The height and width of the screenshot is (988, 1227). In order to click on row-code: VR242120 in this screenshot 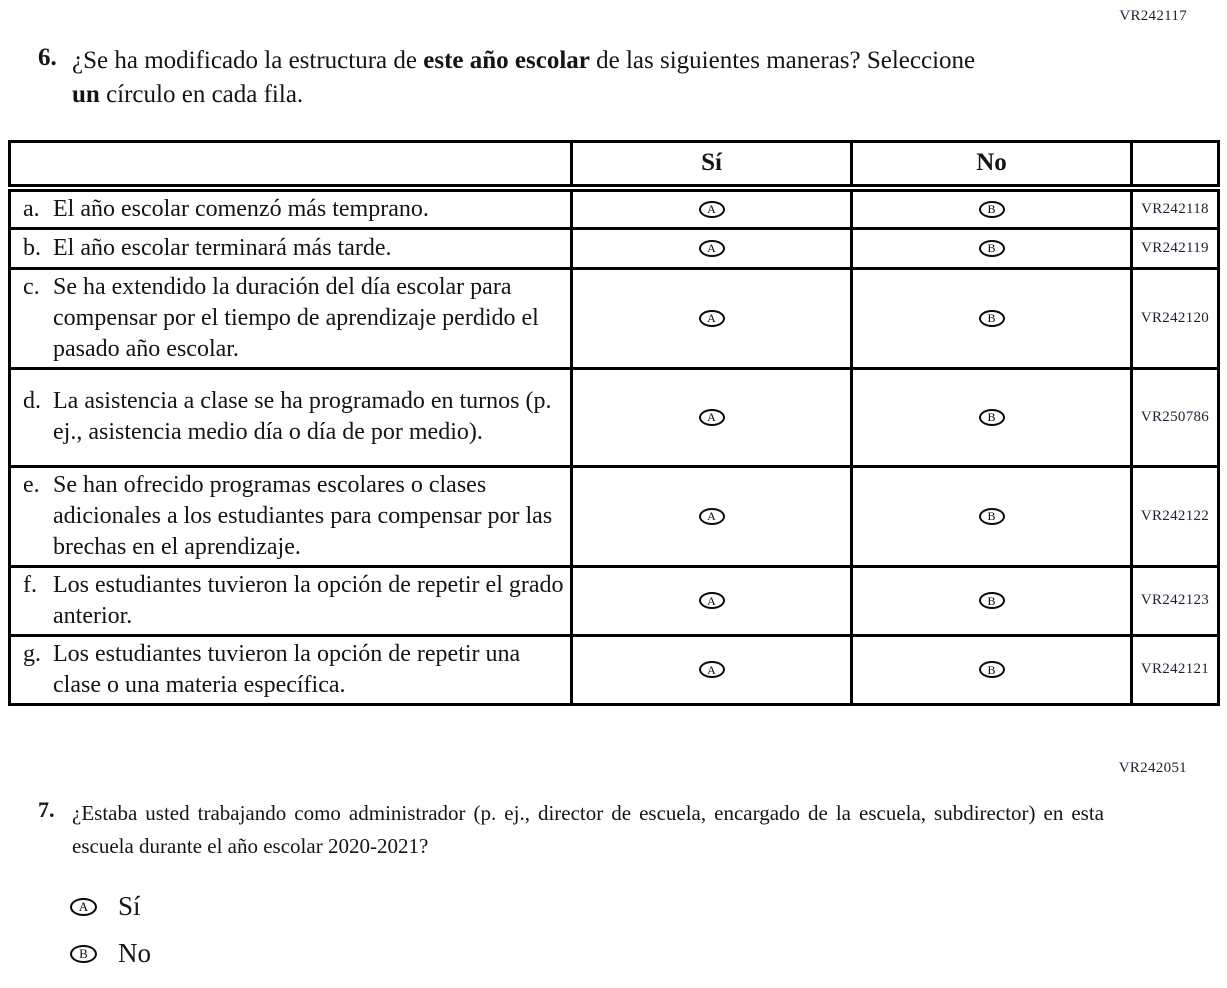, I will do `click(1175, 318)`.